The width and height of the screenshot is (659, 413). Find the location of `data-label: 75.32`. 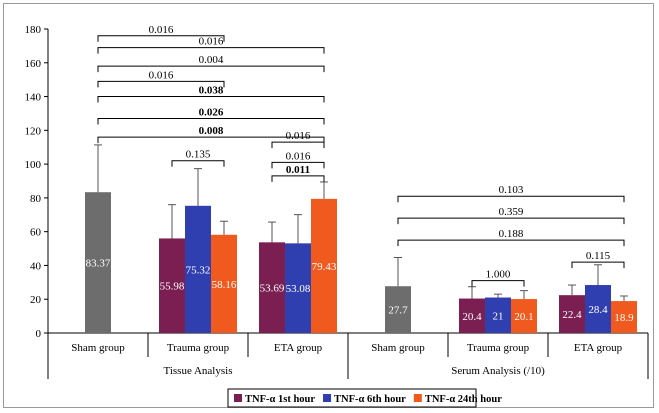

data-label: 75.32 is located at coordinates (198, 270).